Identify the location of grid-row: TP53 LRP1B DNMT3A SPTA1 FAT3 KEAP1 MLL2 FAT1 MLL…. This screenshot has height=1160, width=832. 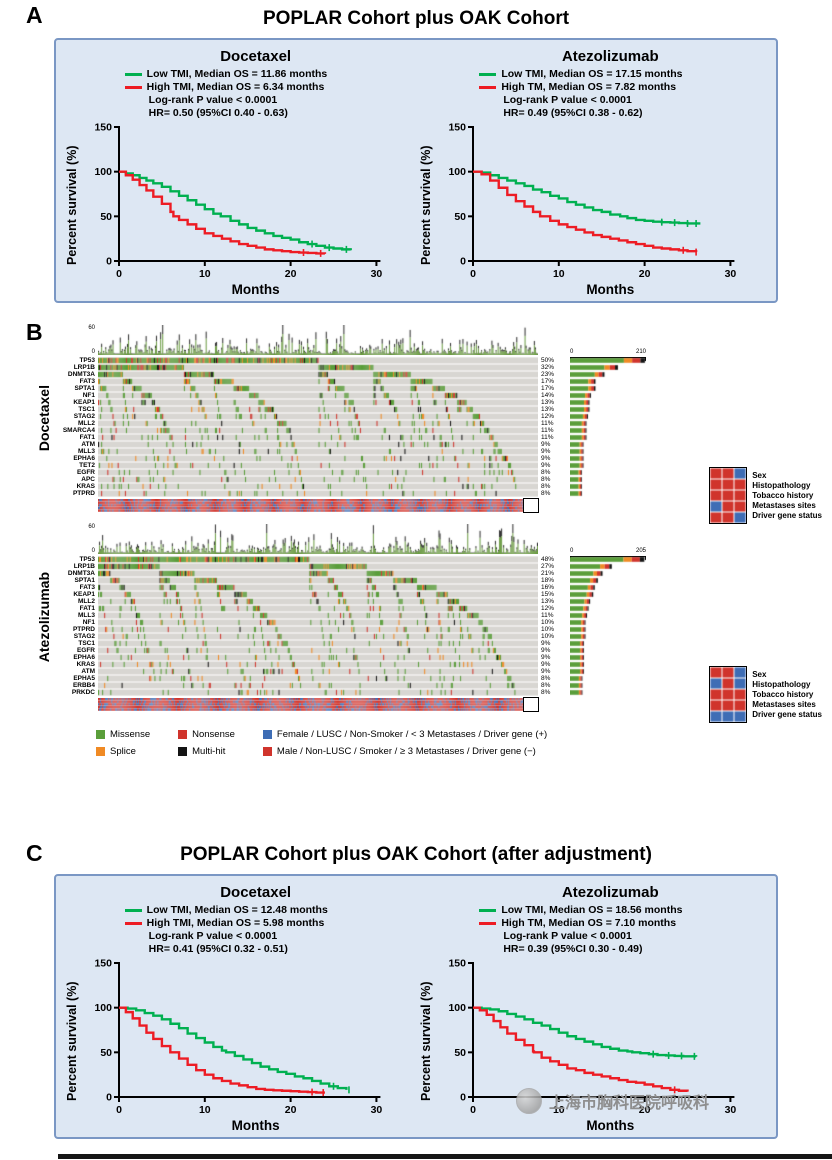
(351, 622).